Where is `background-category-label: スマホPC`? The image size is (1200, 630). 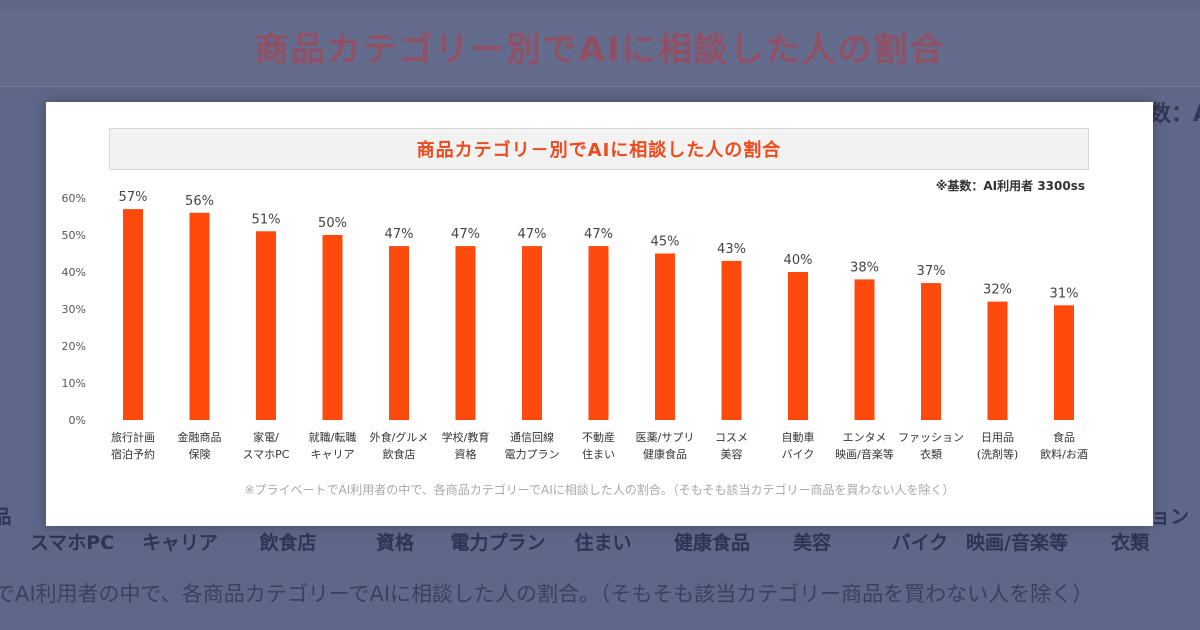 background-category-label: スマホPC is located at coordinates (72, 543).